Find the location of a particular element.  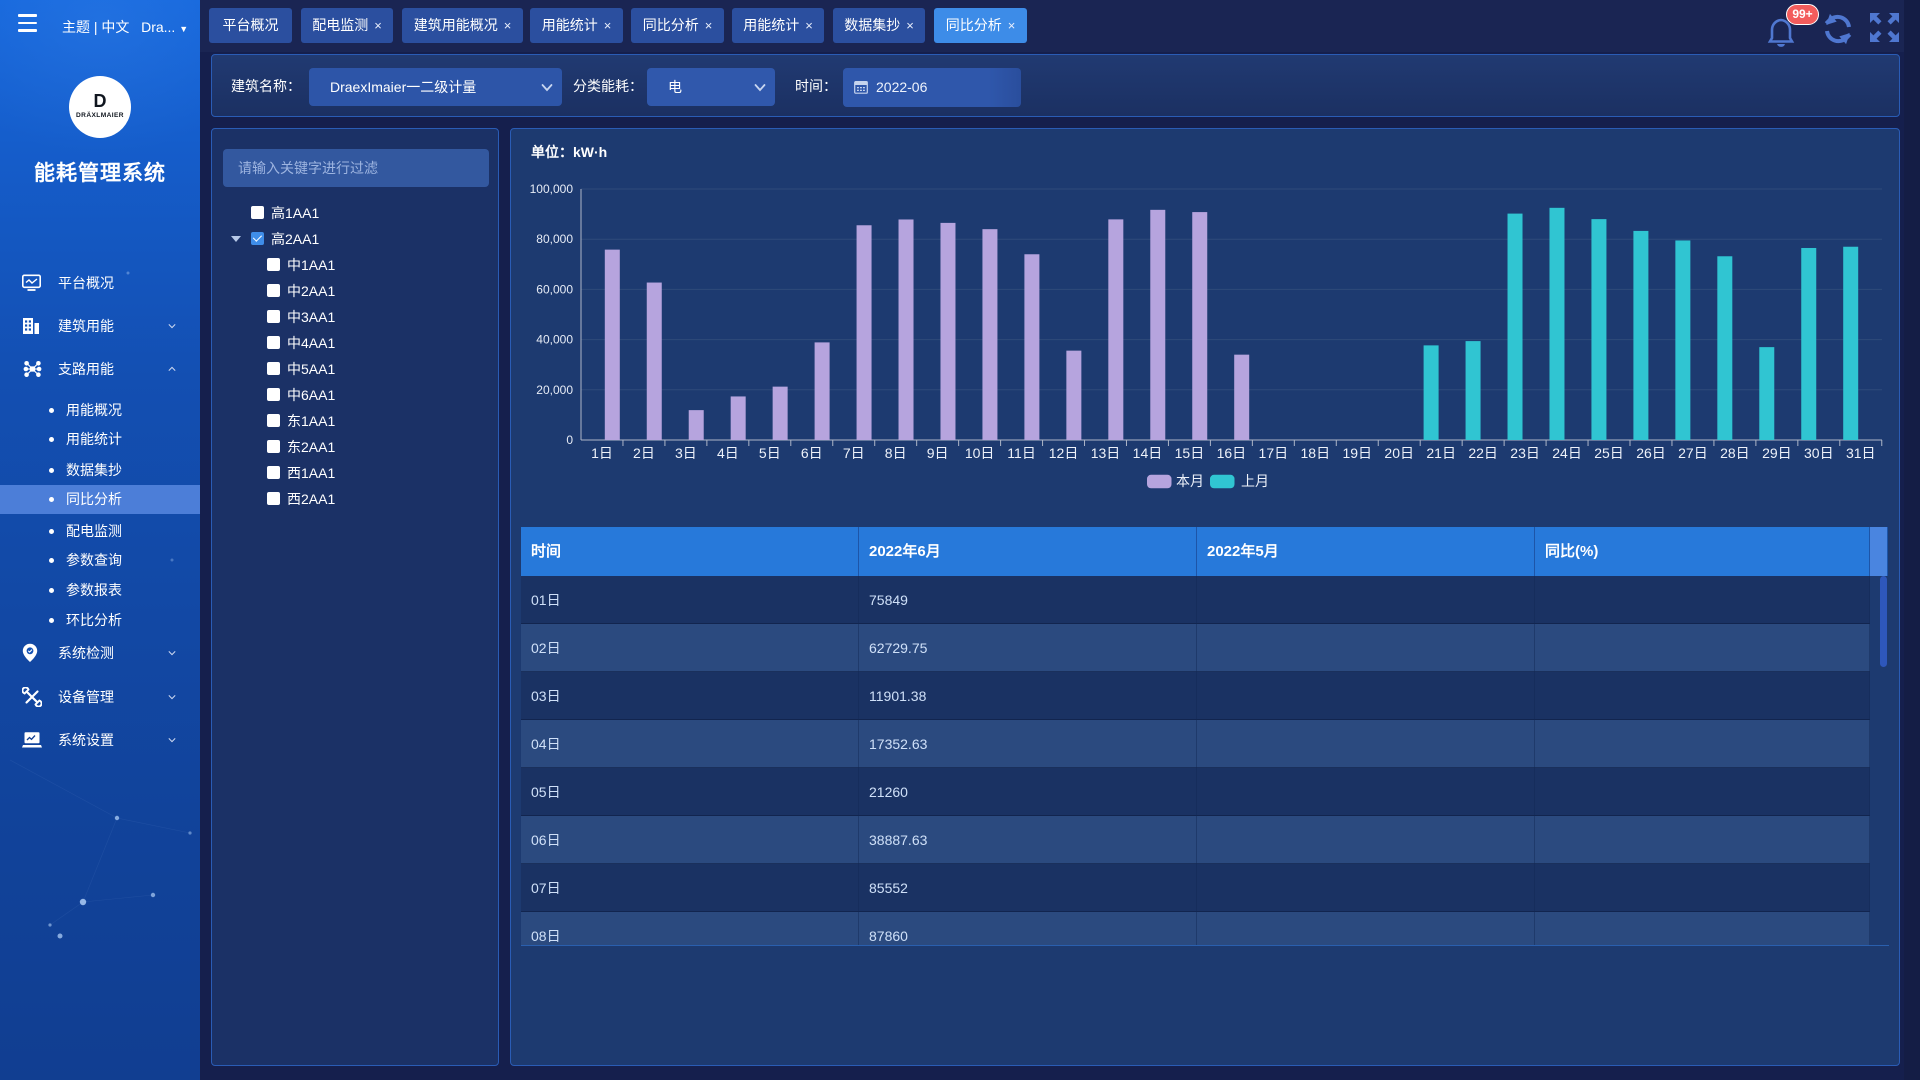

svg-text: 1日 is located at coordinates (602, 453).